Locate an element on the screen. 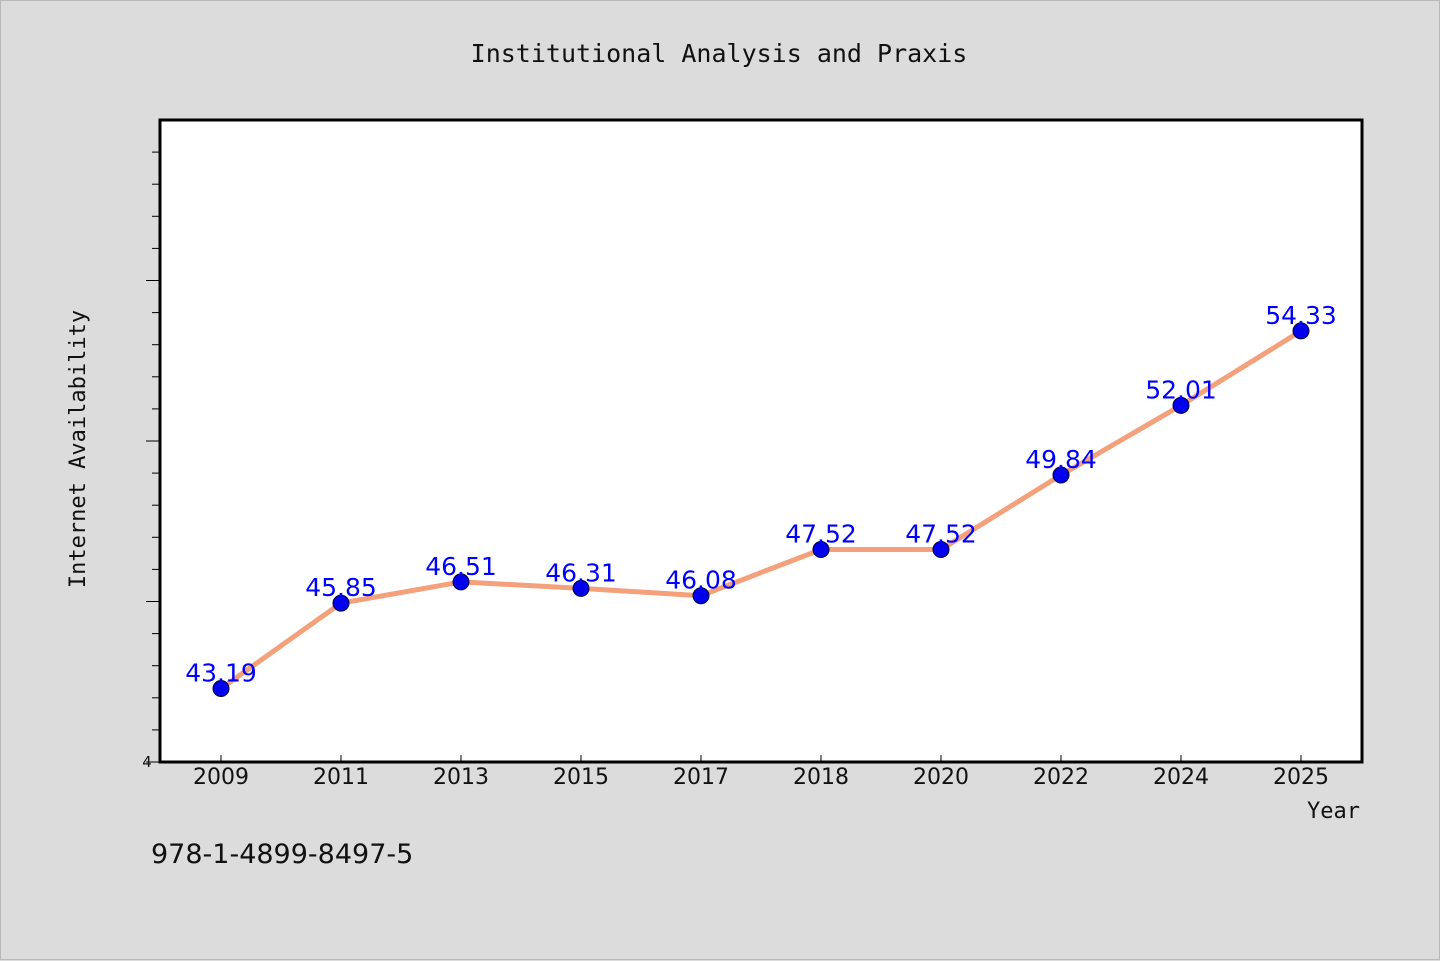  x-tick-label: 2020 is located at coordinates (941, 777).